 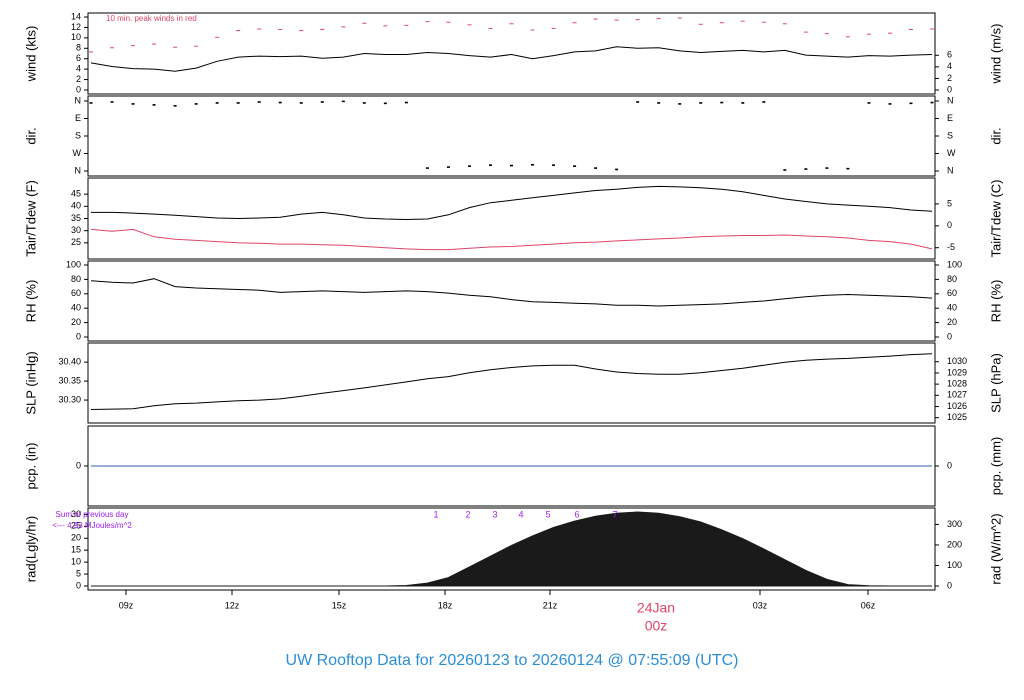 What do you see at coordinates (467, 514) in the screenshot?
I see `radiation-hour-mark: 2` at bounding box center [467, 514].